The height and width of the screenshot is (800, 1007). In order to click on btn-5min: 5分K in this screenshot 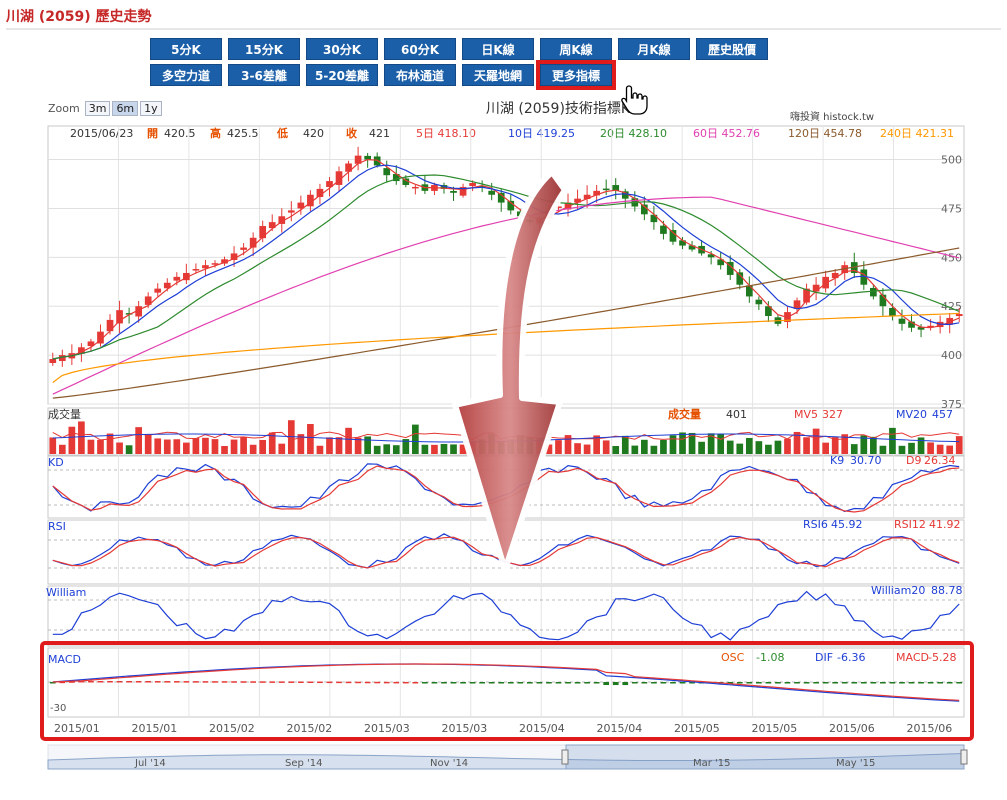, I will do `click(186, 49)`.